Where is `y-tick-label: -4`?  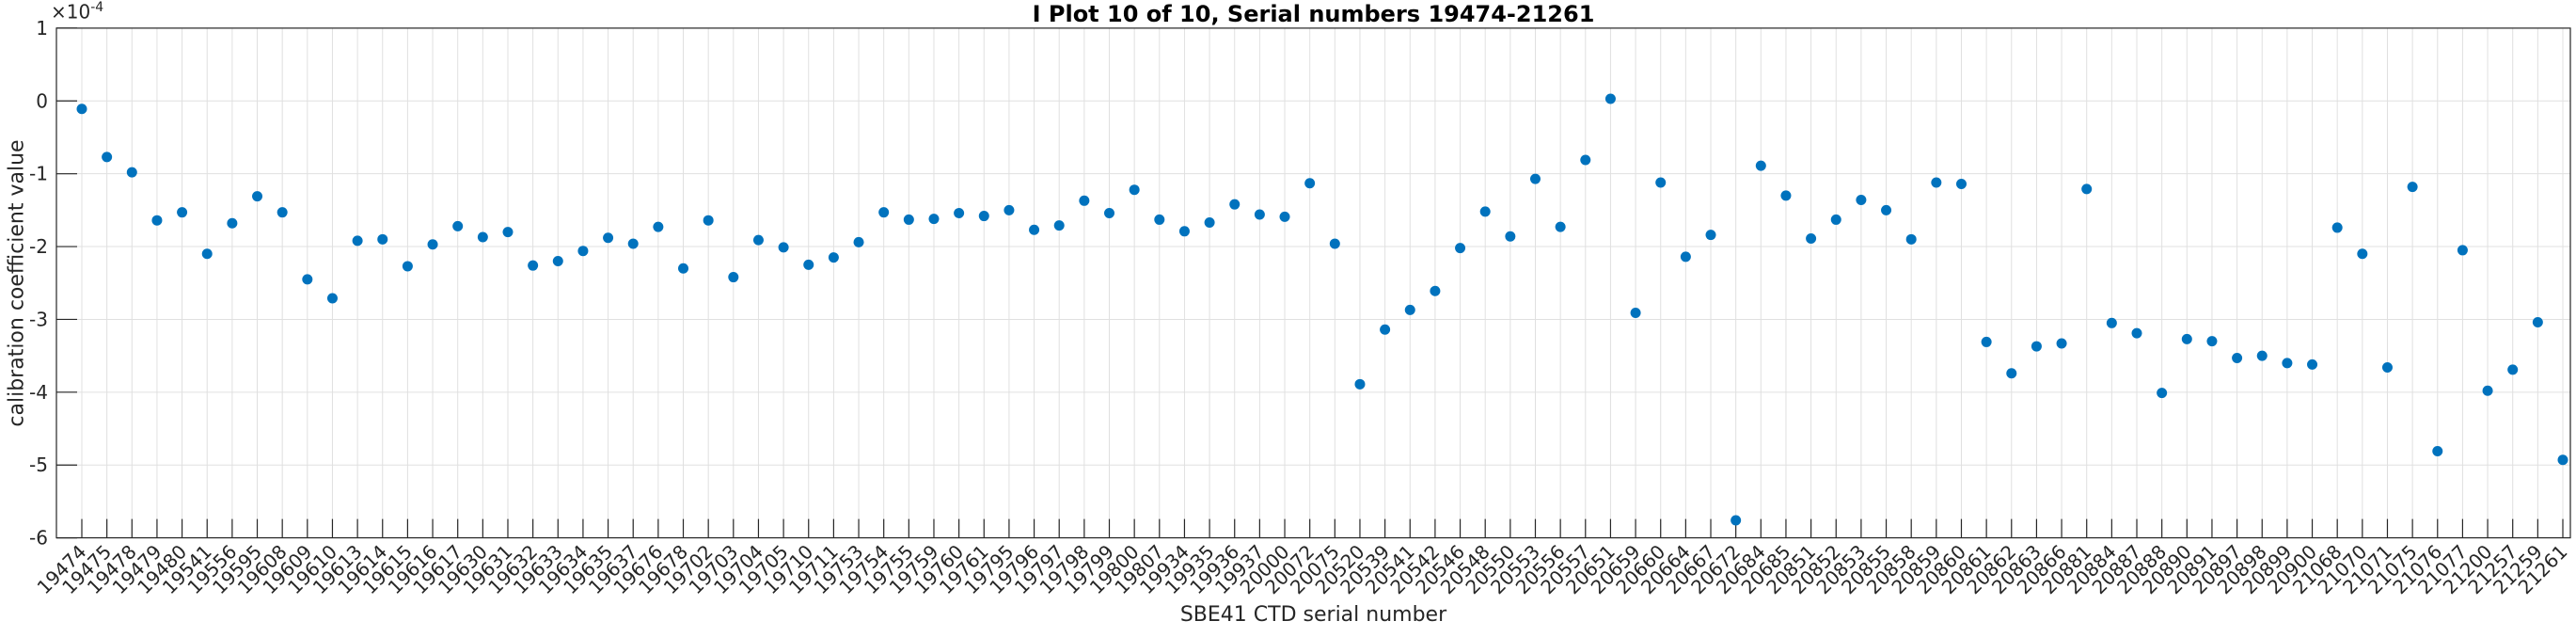 y-tick-label: -4 is located at coordinates (38, 392).